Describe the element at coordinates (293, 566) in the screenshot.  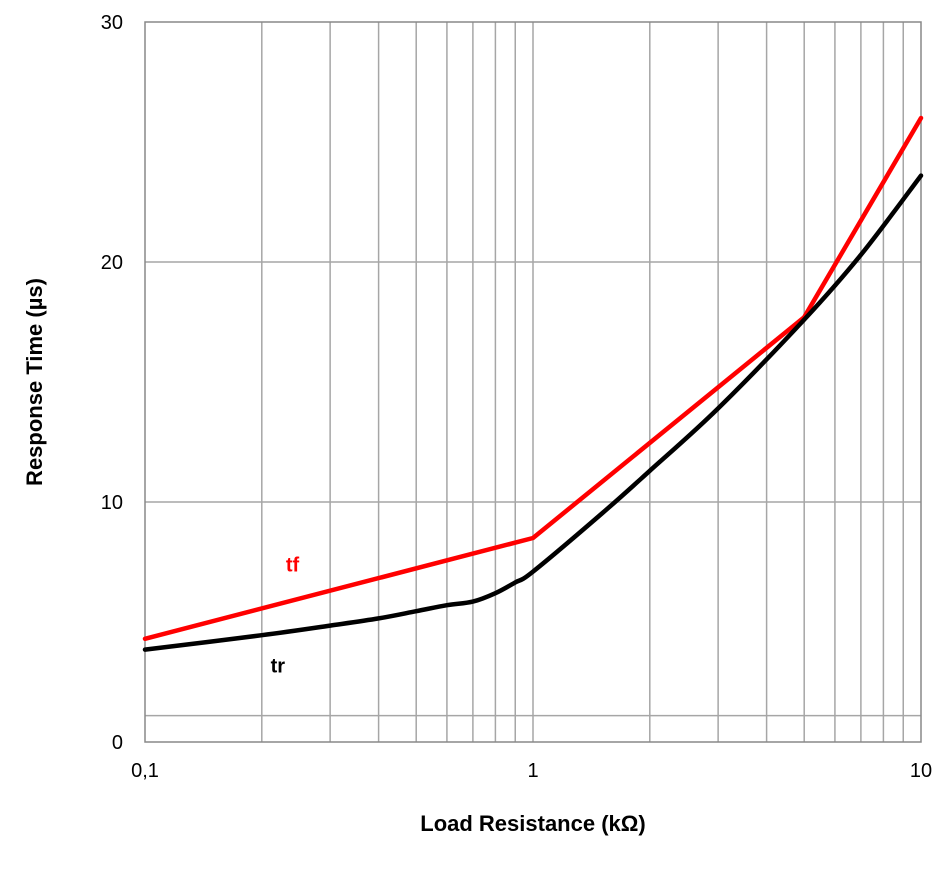
I see `series-label-tf: tf` at that location.